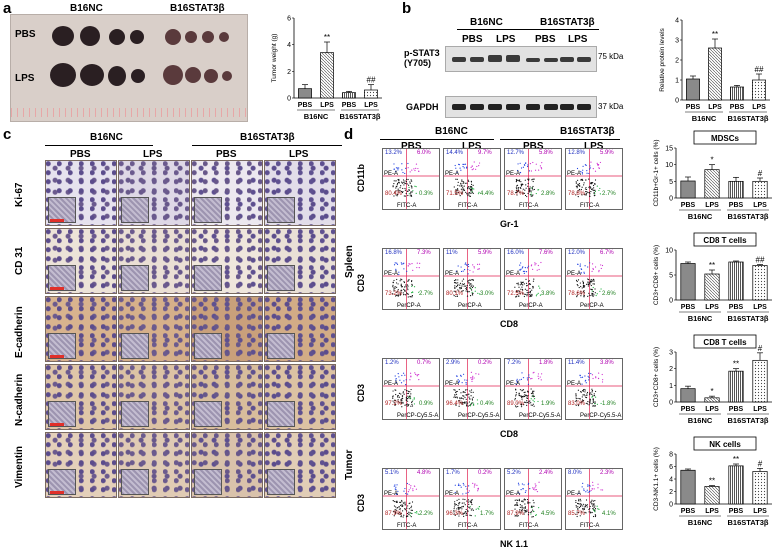  Describe the element at coordinates (472, 39) in the screenshot. I see `blot-lane-1: PBS` at that location.